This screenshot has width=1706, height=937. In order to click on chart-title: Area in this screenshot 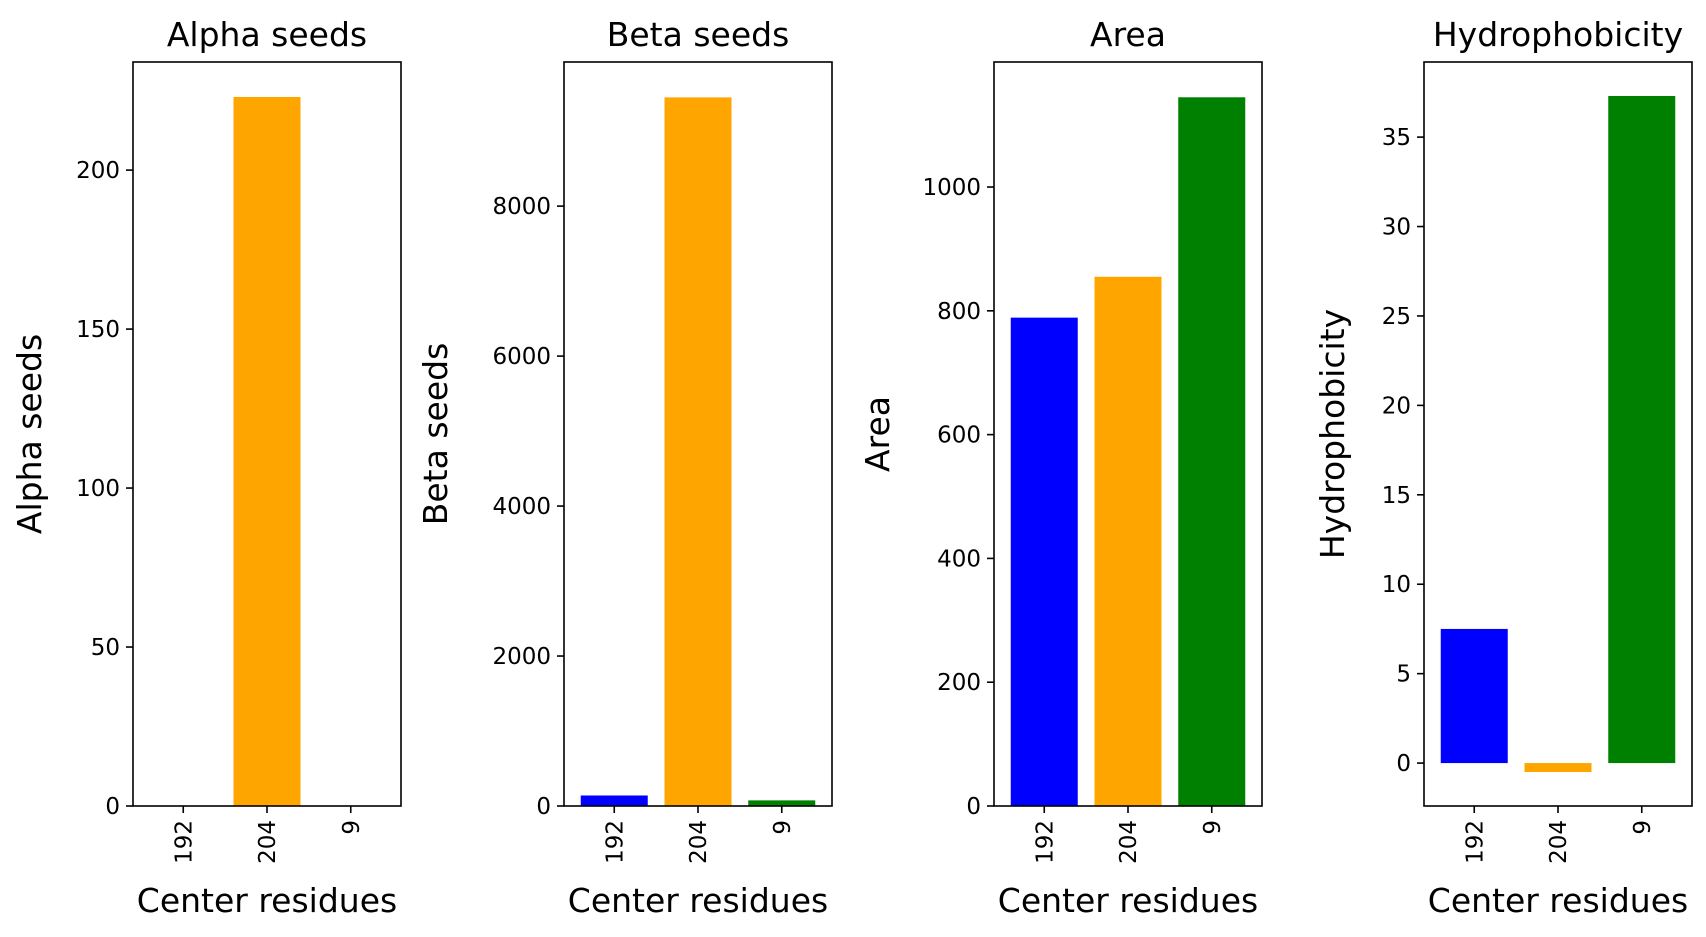, I will do `click(1128, 34)`.